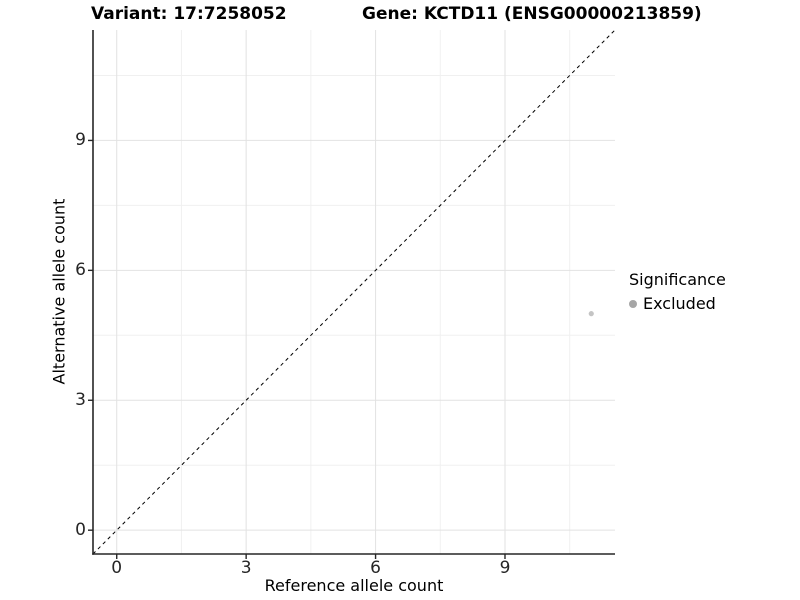 This screenshot has width=800, height=600. I want to click on legend-title: Significance, so click(677, 279).